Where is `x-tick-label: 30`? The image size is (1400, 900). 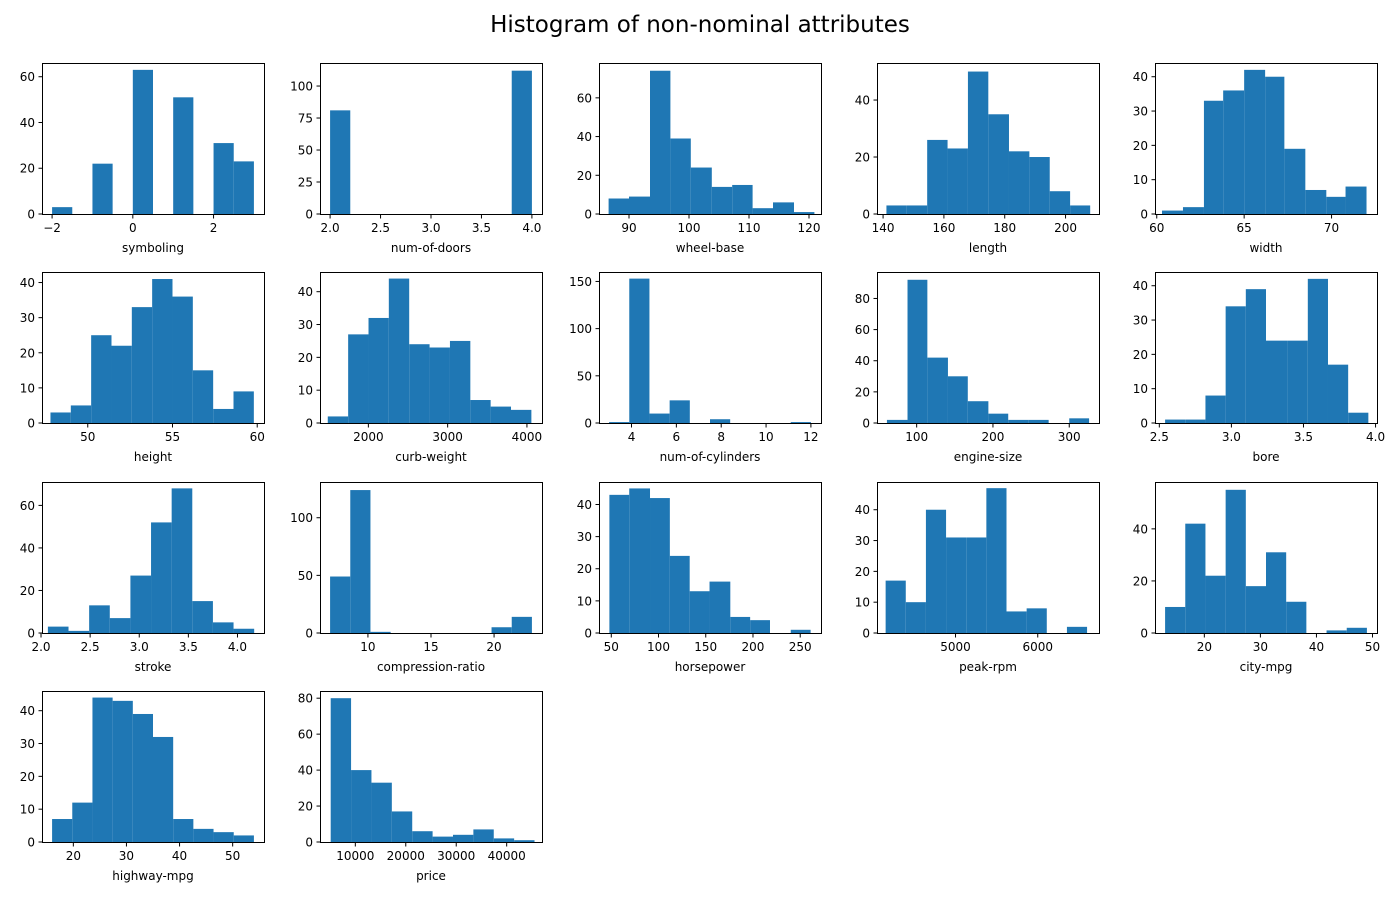
x-tick-label: 30 is located at coordinates (1260, 647).